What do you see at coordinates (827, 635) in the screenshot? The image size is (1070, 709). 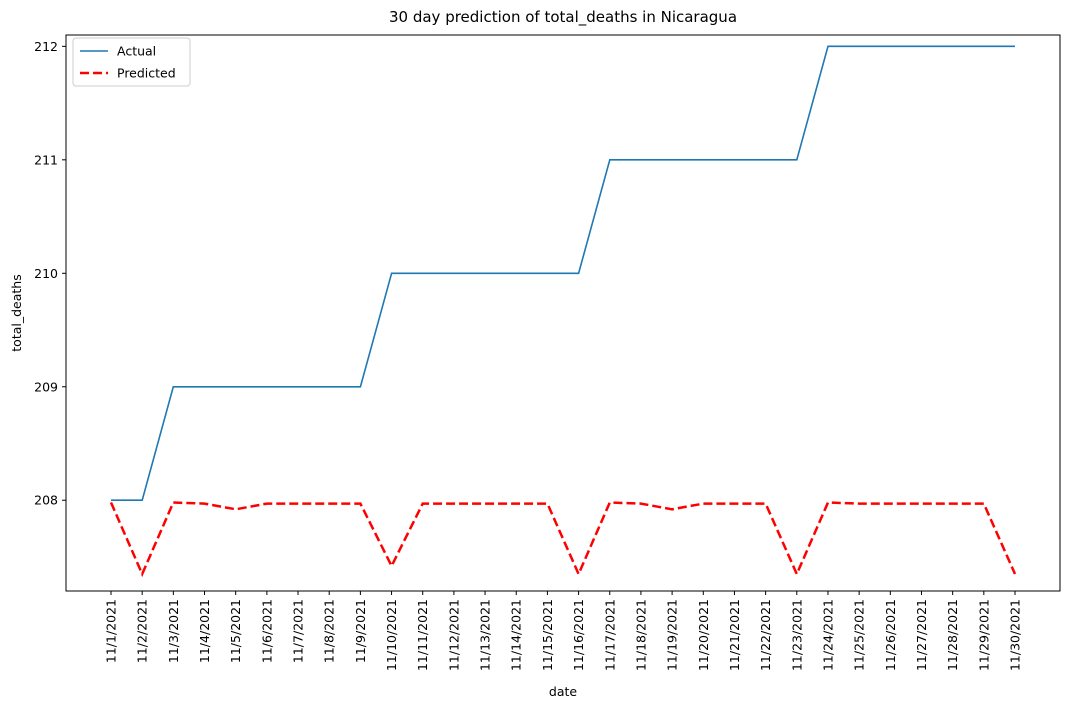 I see `x-tick-label: 11/24/2021` at bounding box center [827, 635].